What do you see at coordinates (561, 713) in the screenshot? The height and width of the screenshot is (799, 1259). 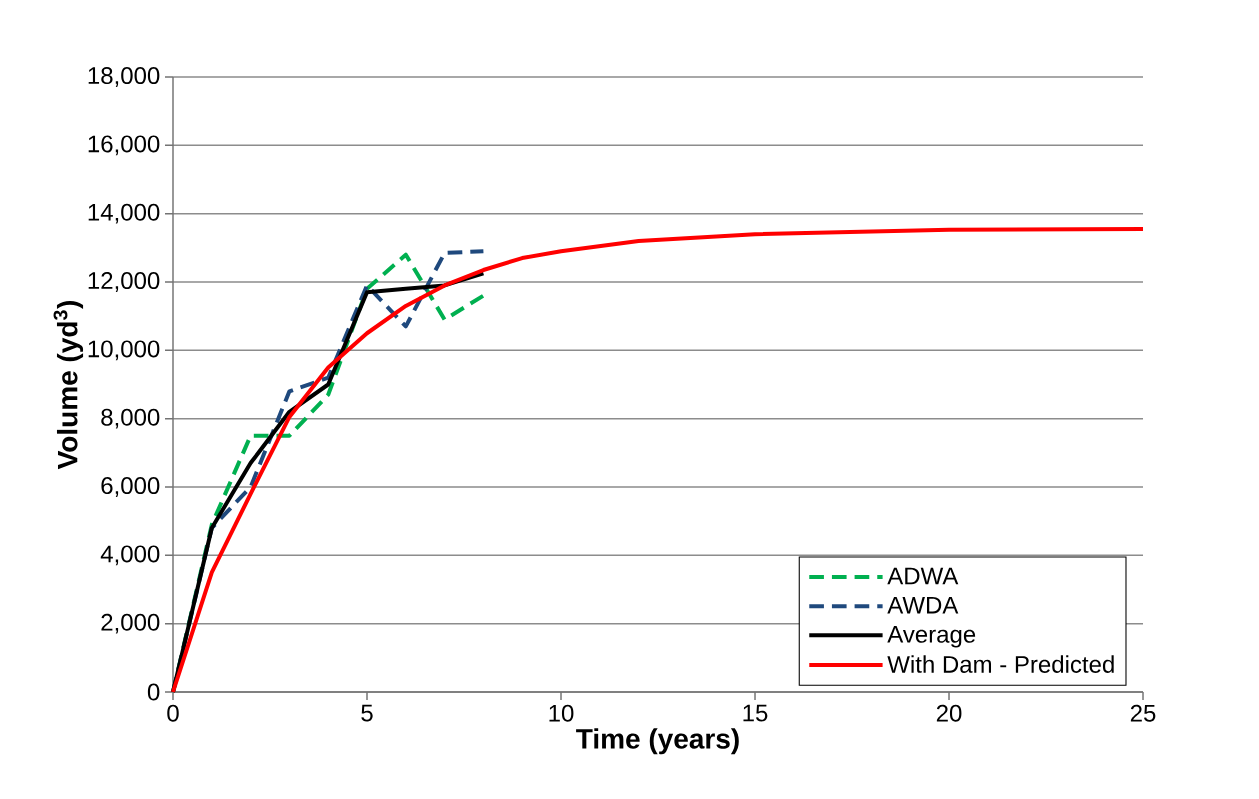 I see `x-tick-label: 10` at bounding box center [561, 713].